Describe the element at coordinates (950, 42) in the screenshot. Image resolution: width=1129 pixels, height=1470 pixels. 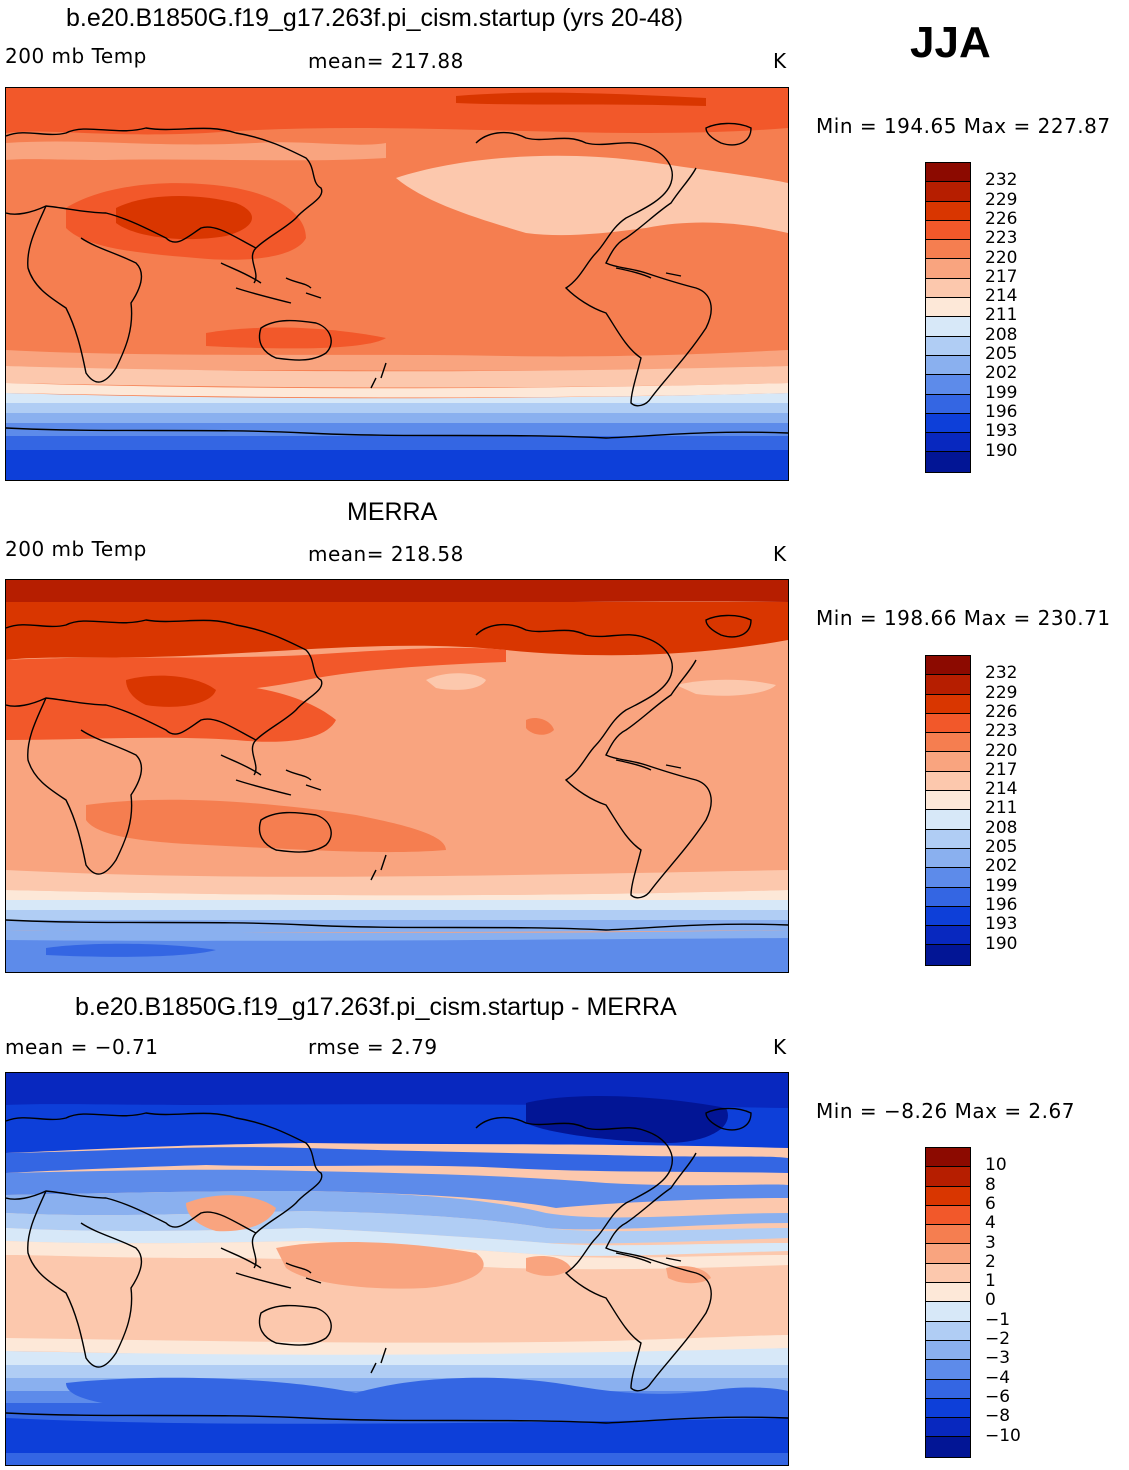
I see `season-label: JJA` at that location.